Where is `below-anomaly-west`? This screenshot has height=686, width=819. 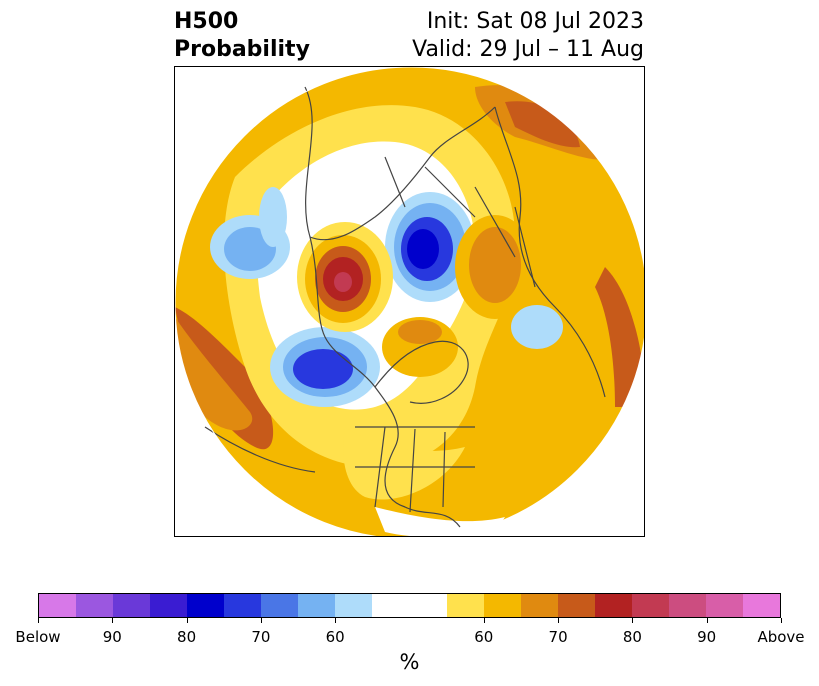
below-anomaly-west is located at coordinates (250, 249).